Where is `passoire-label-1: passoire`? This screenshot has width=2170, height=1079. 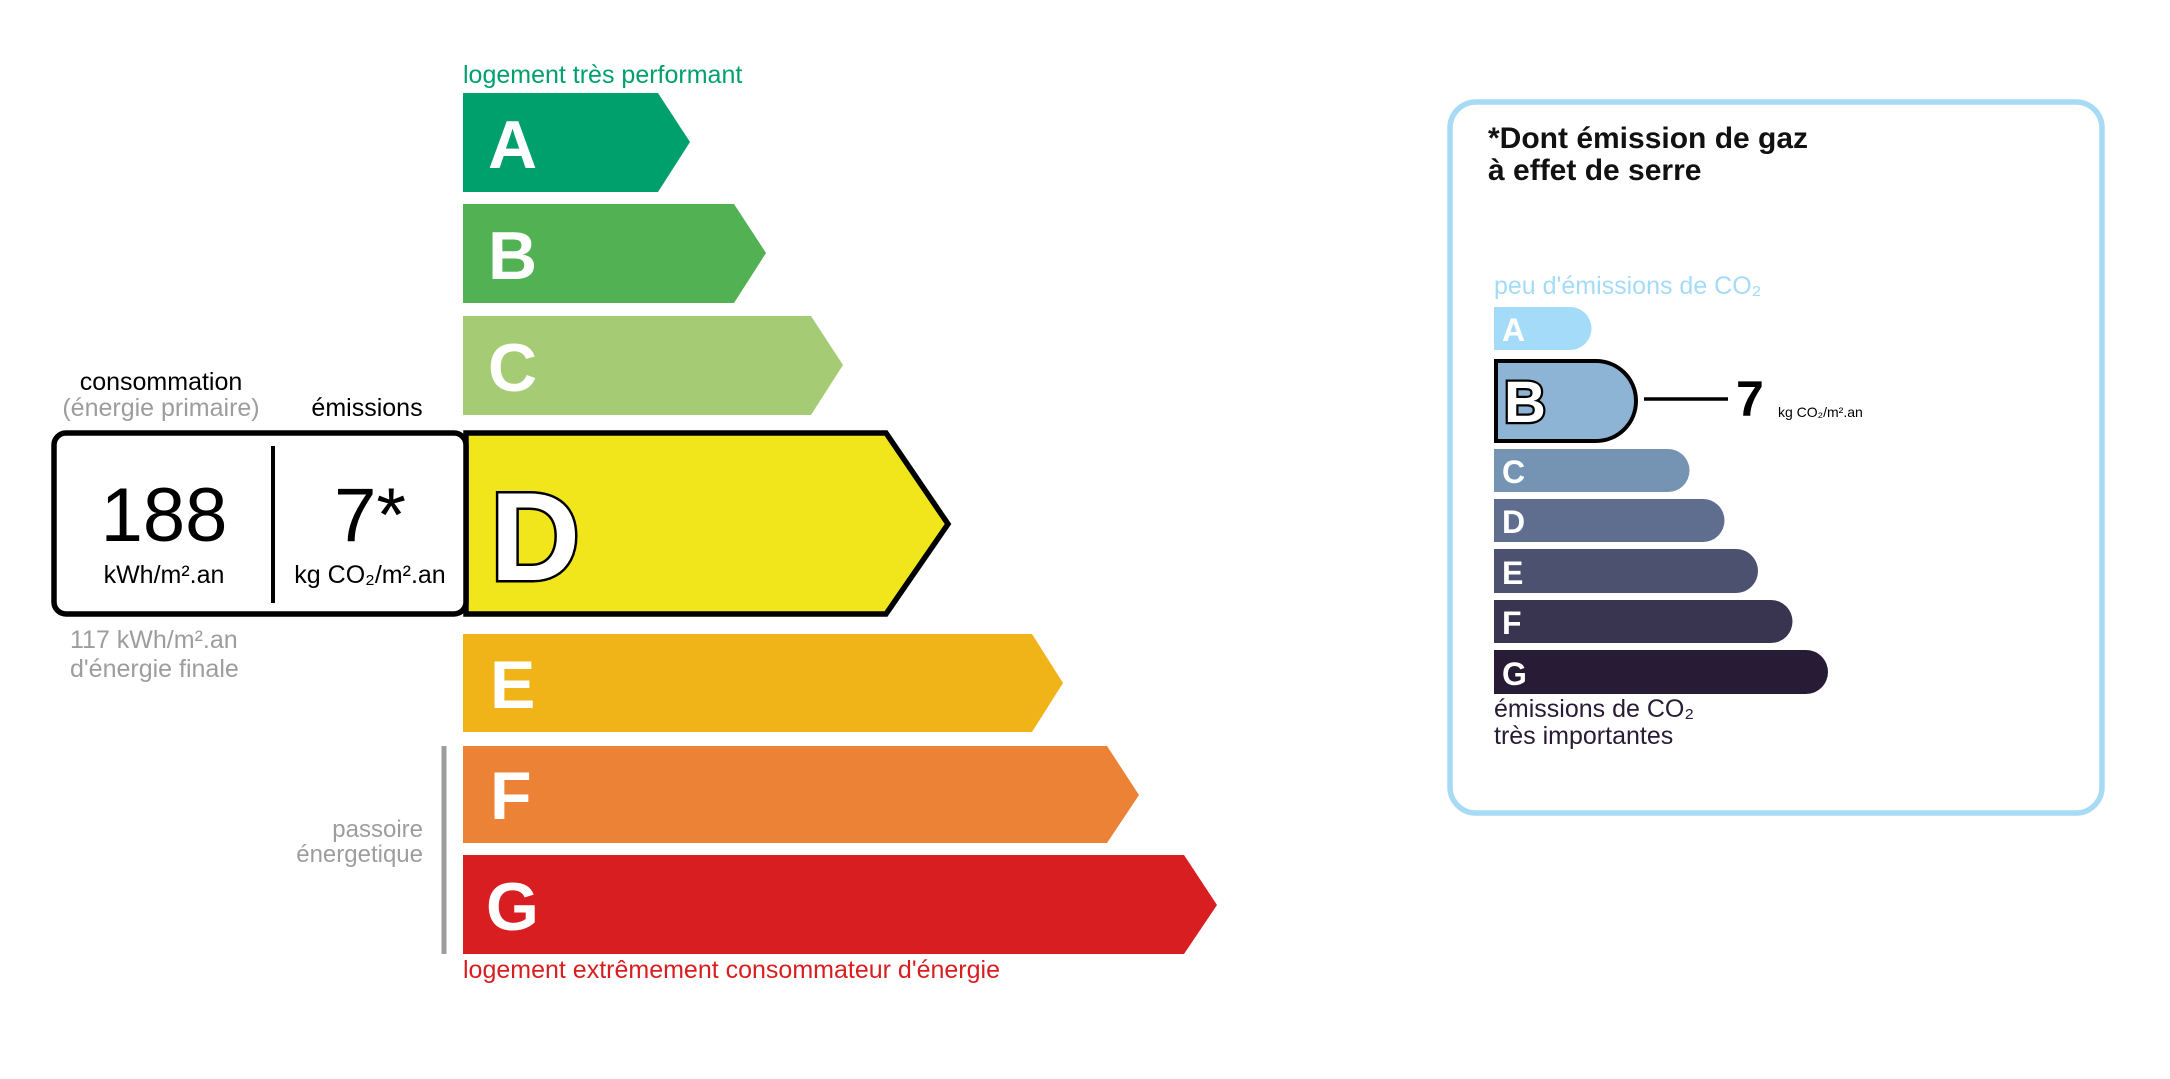
passoire-label-1: passoire is located at coordinates (377, 829).